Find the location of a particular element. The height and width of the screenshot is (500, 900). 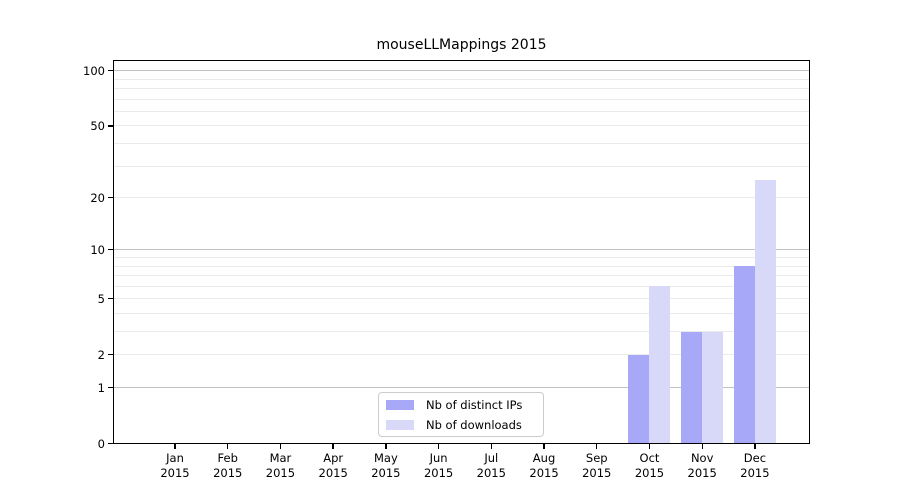

y-tick-label: 5 is located at coordinates (101, 298).